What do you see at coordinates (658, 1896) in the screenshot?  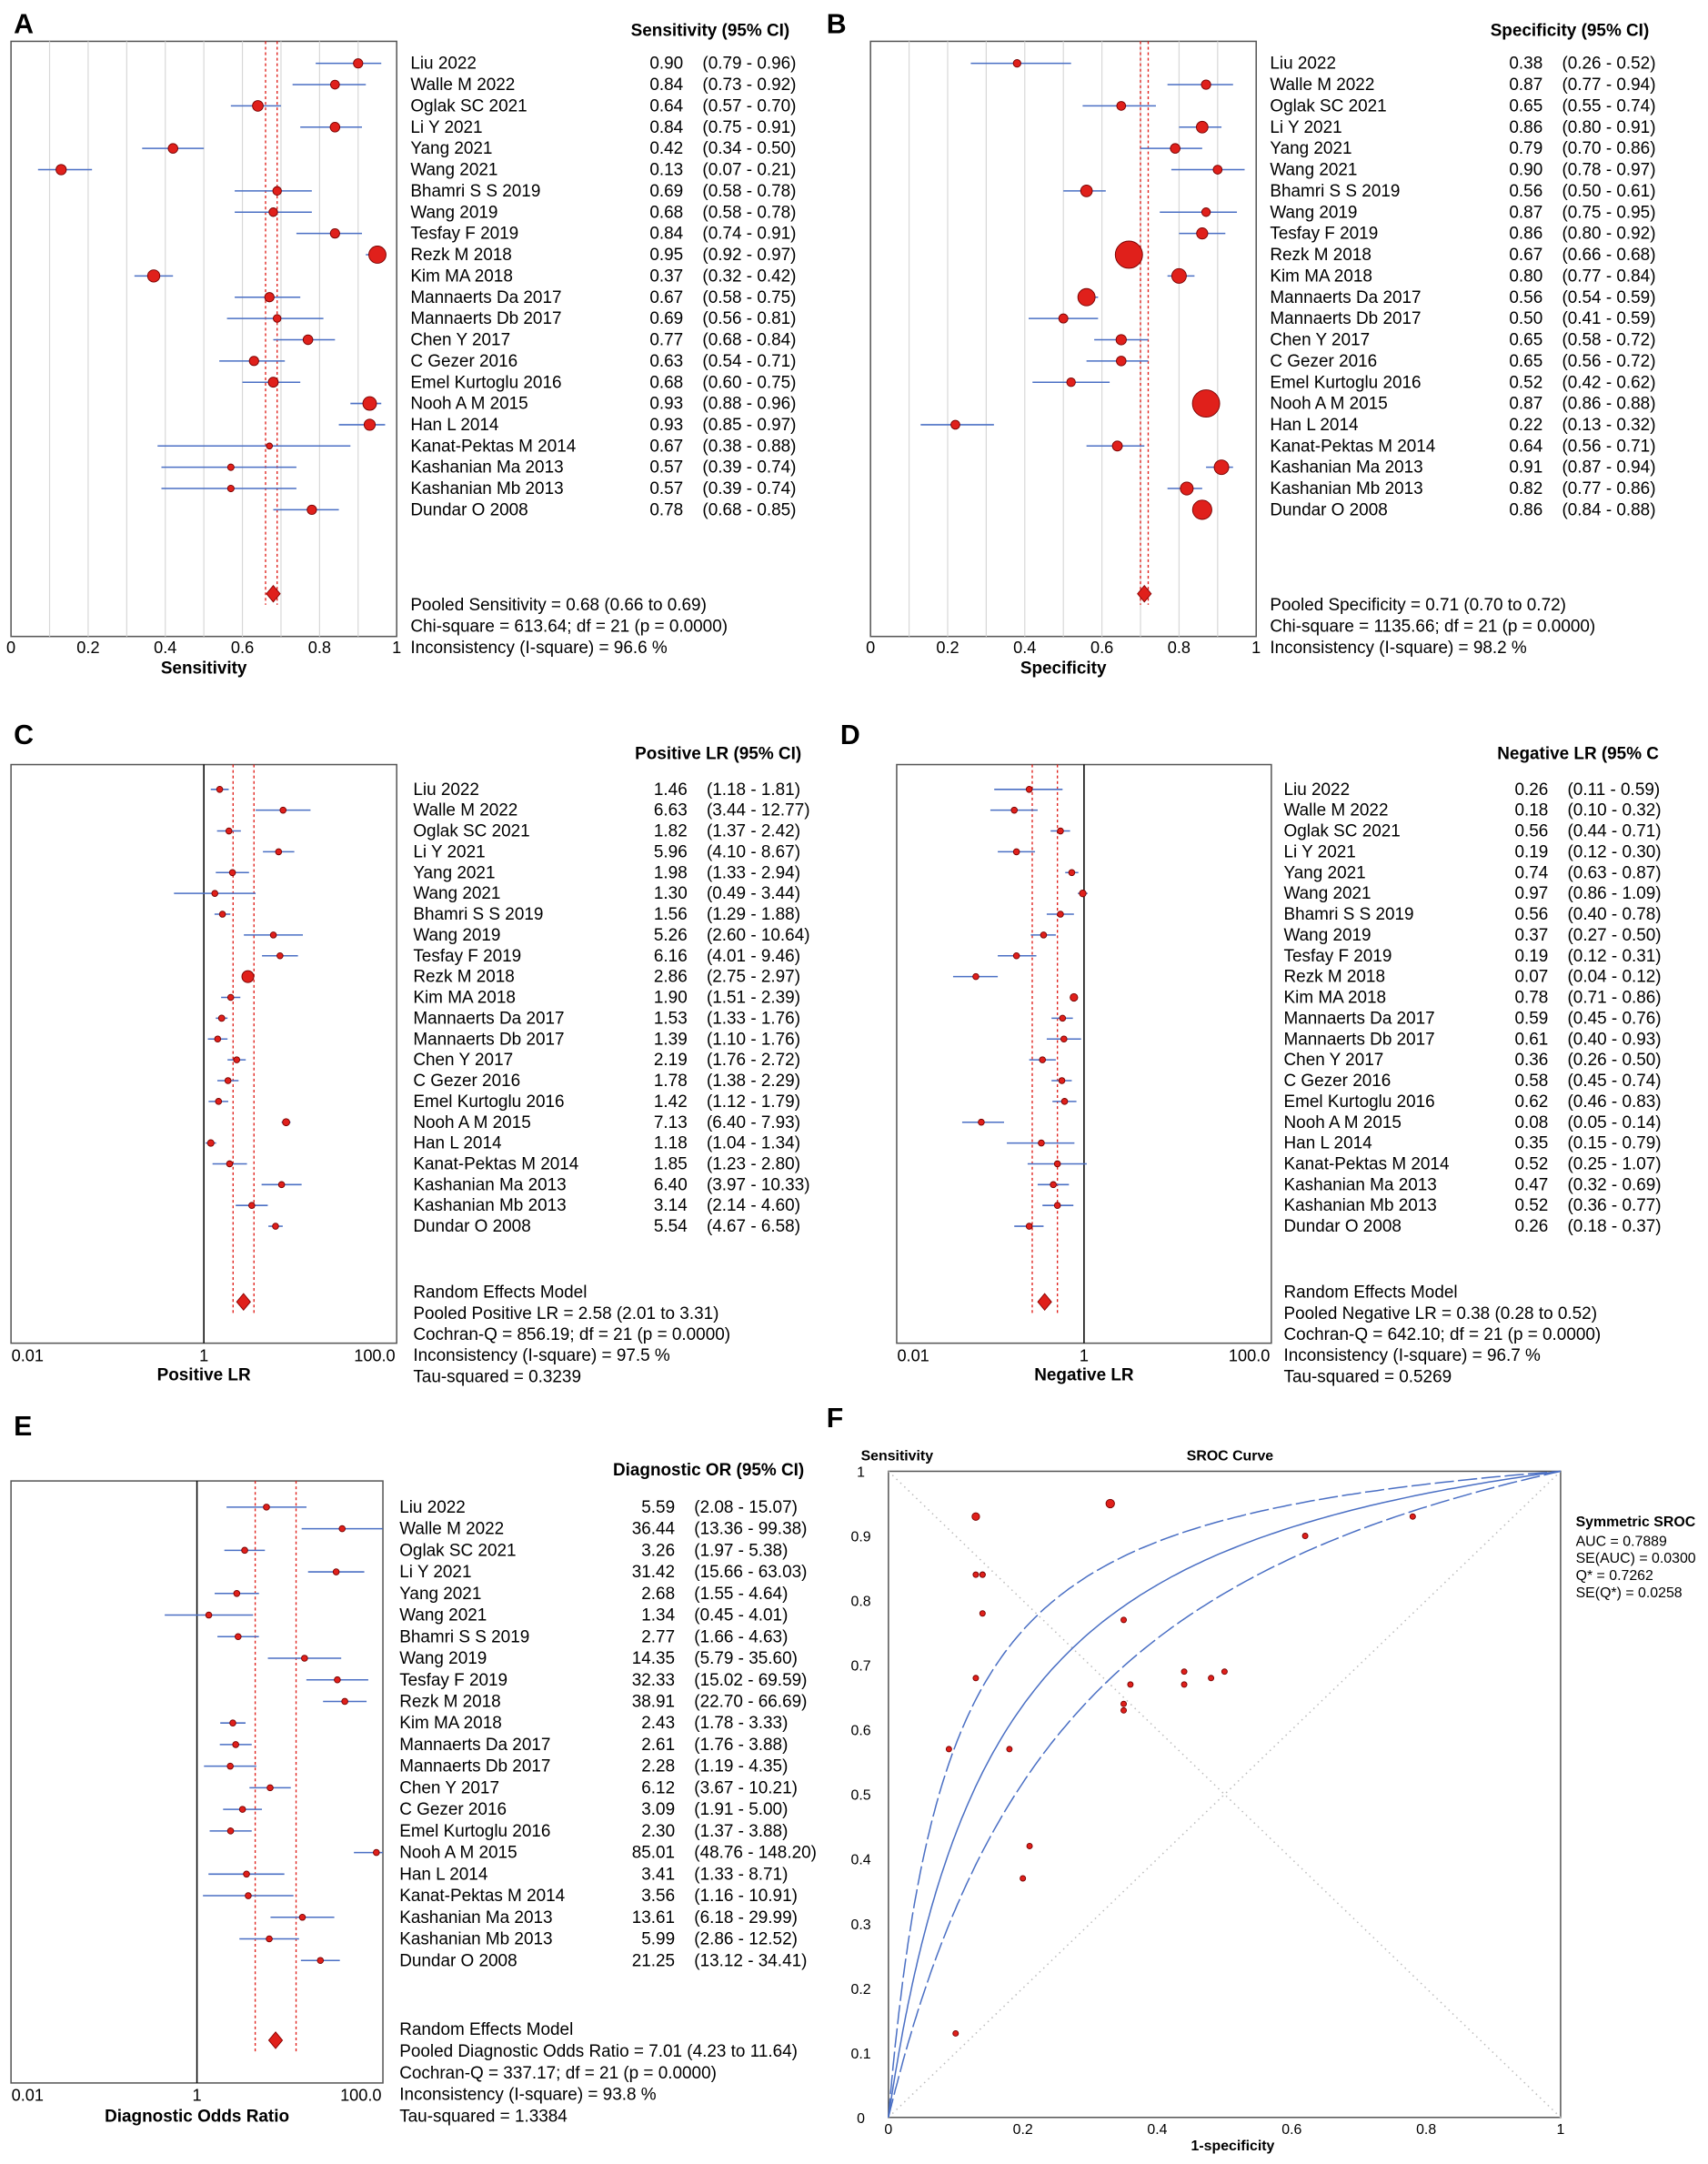 I see `estimate-value: 3.56` at bounding box center [658, 1896].